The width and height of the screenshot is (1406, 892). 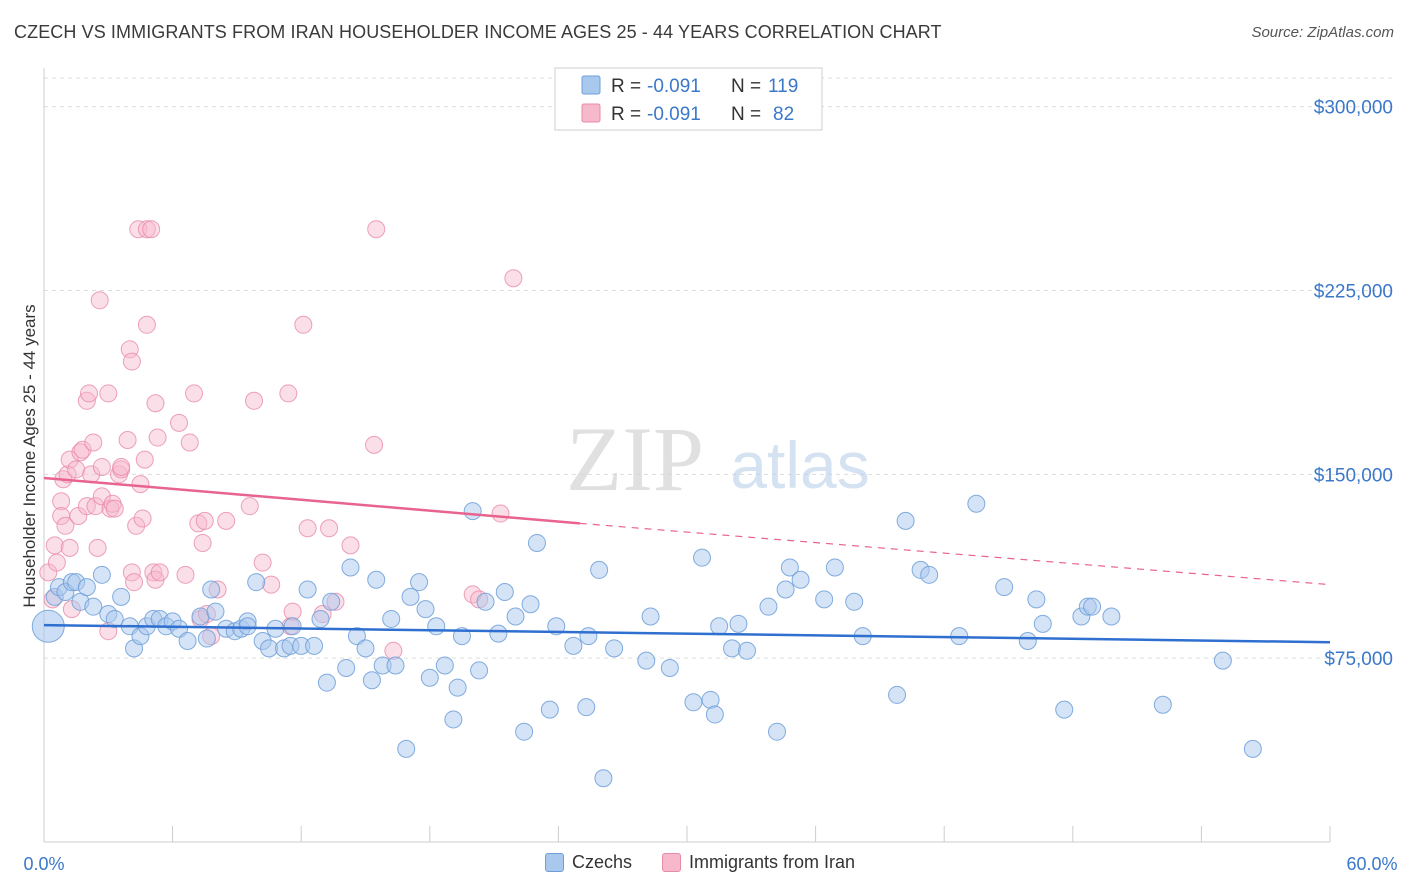 I want to click on x-tick-label: 60.0%, so click(x=1371, y=864).